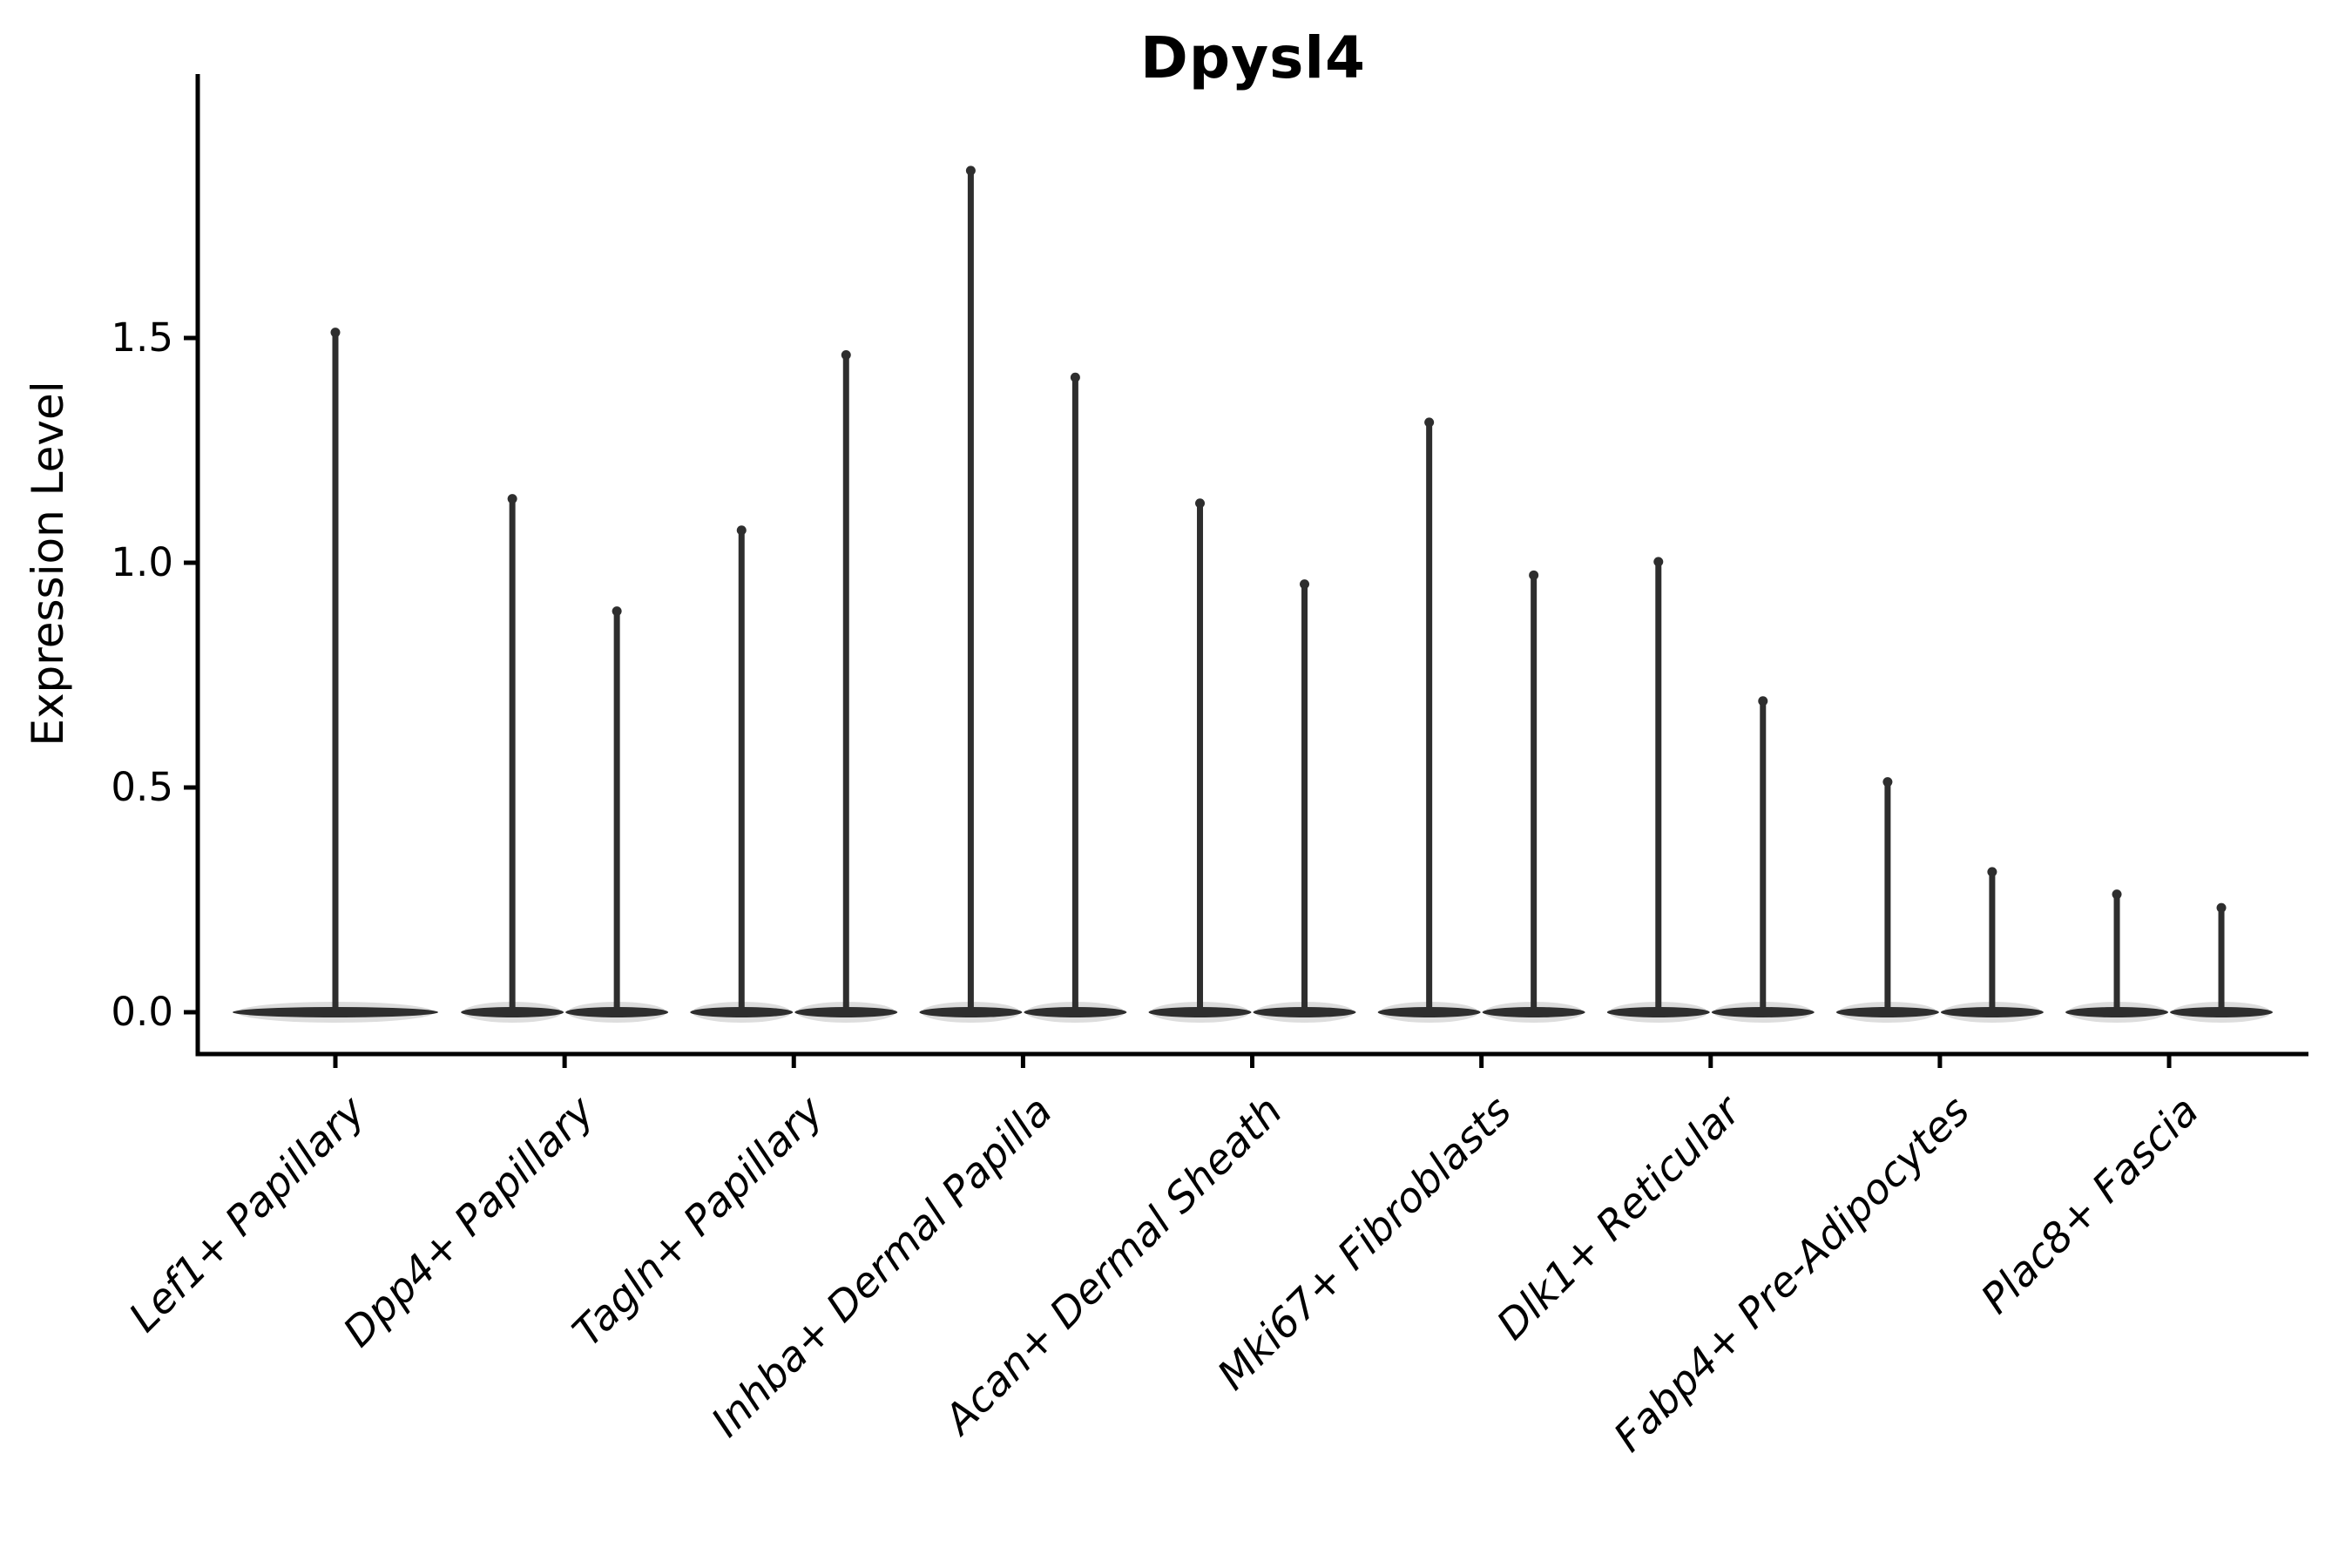  Describe the element at coordinates (1253, 58) in the screenshot. I see `chart-title: Dpysl4` at that location.